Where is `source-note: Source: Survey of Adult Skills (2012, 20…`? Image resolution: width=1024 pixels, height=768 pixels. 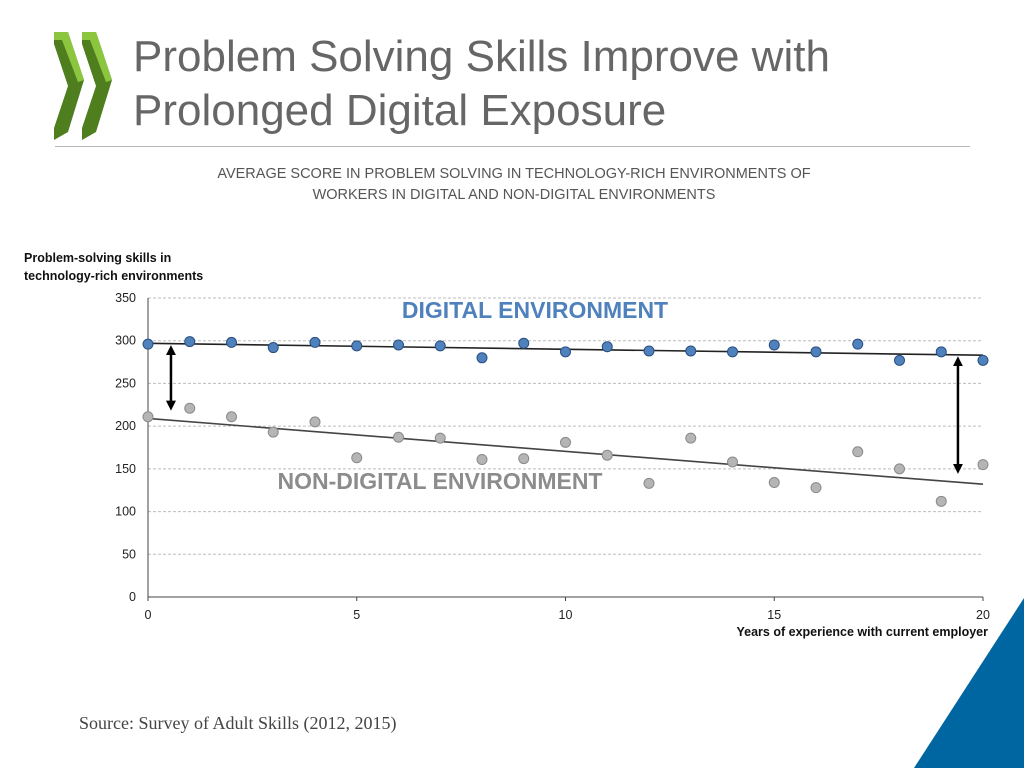
source-note: Source: Survey of Adult Skills (2012, 20… is located at coordinates (238, 723).